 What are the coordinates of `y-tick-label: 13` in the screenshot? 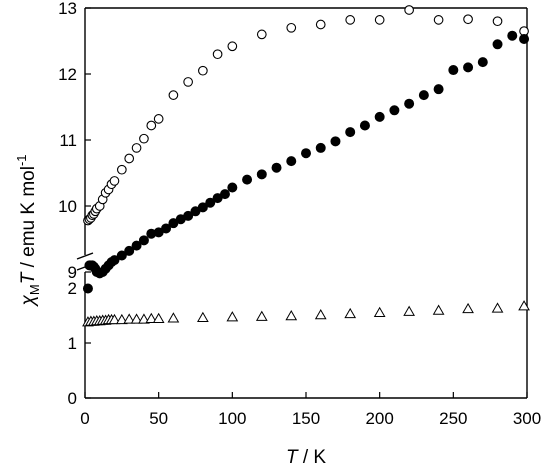 It's located at (67, 9).